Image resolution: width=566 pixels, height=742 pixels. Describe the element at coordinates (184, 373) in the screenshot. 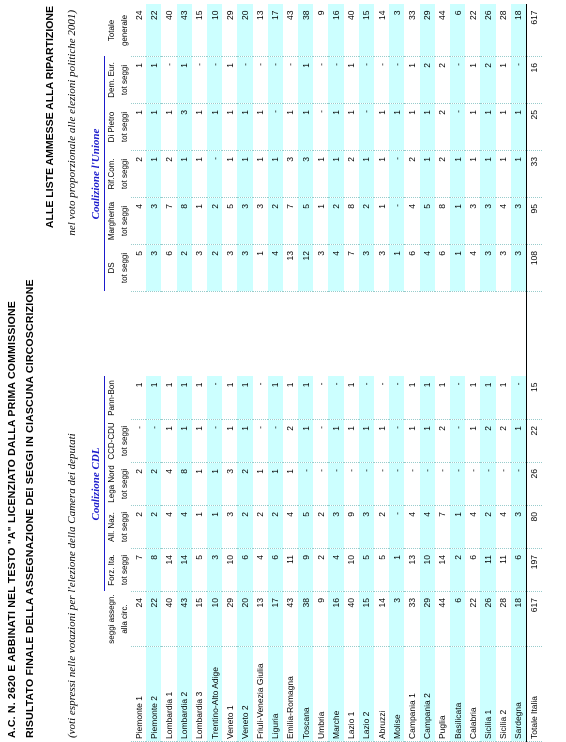

I see `data-row: Lombardia 2 43 14 4 8 1 1 2 8 1 3 1 43` at that location.